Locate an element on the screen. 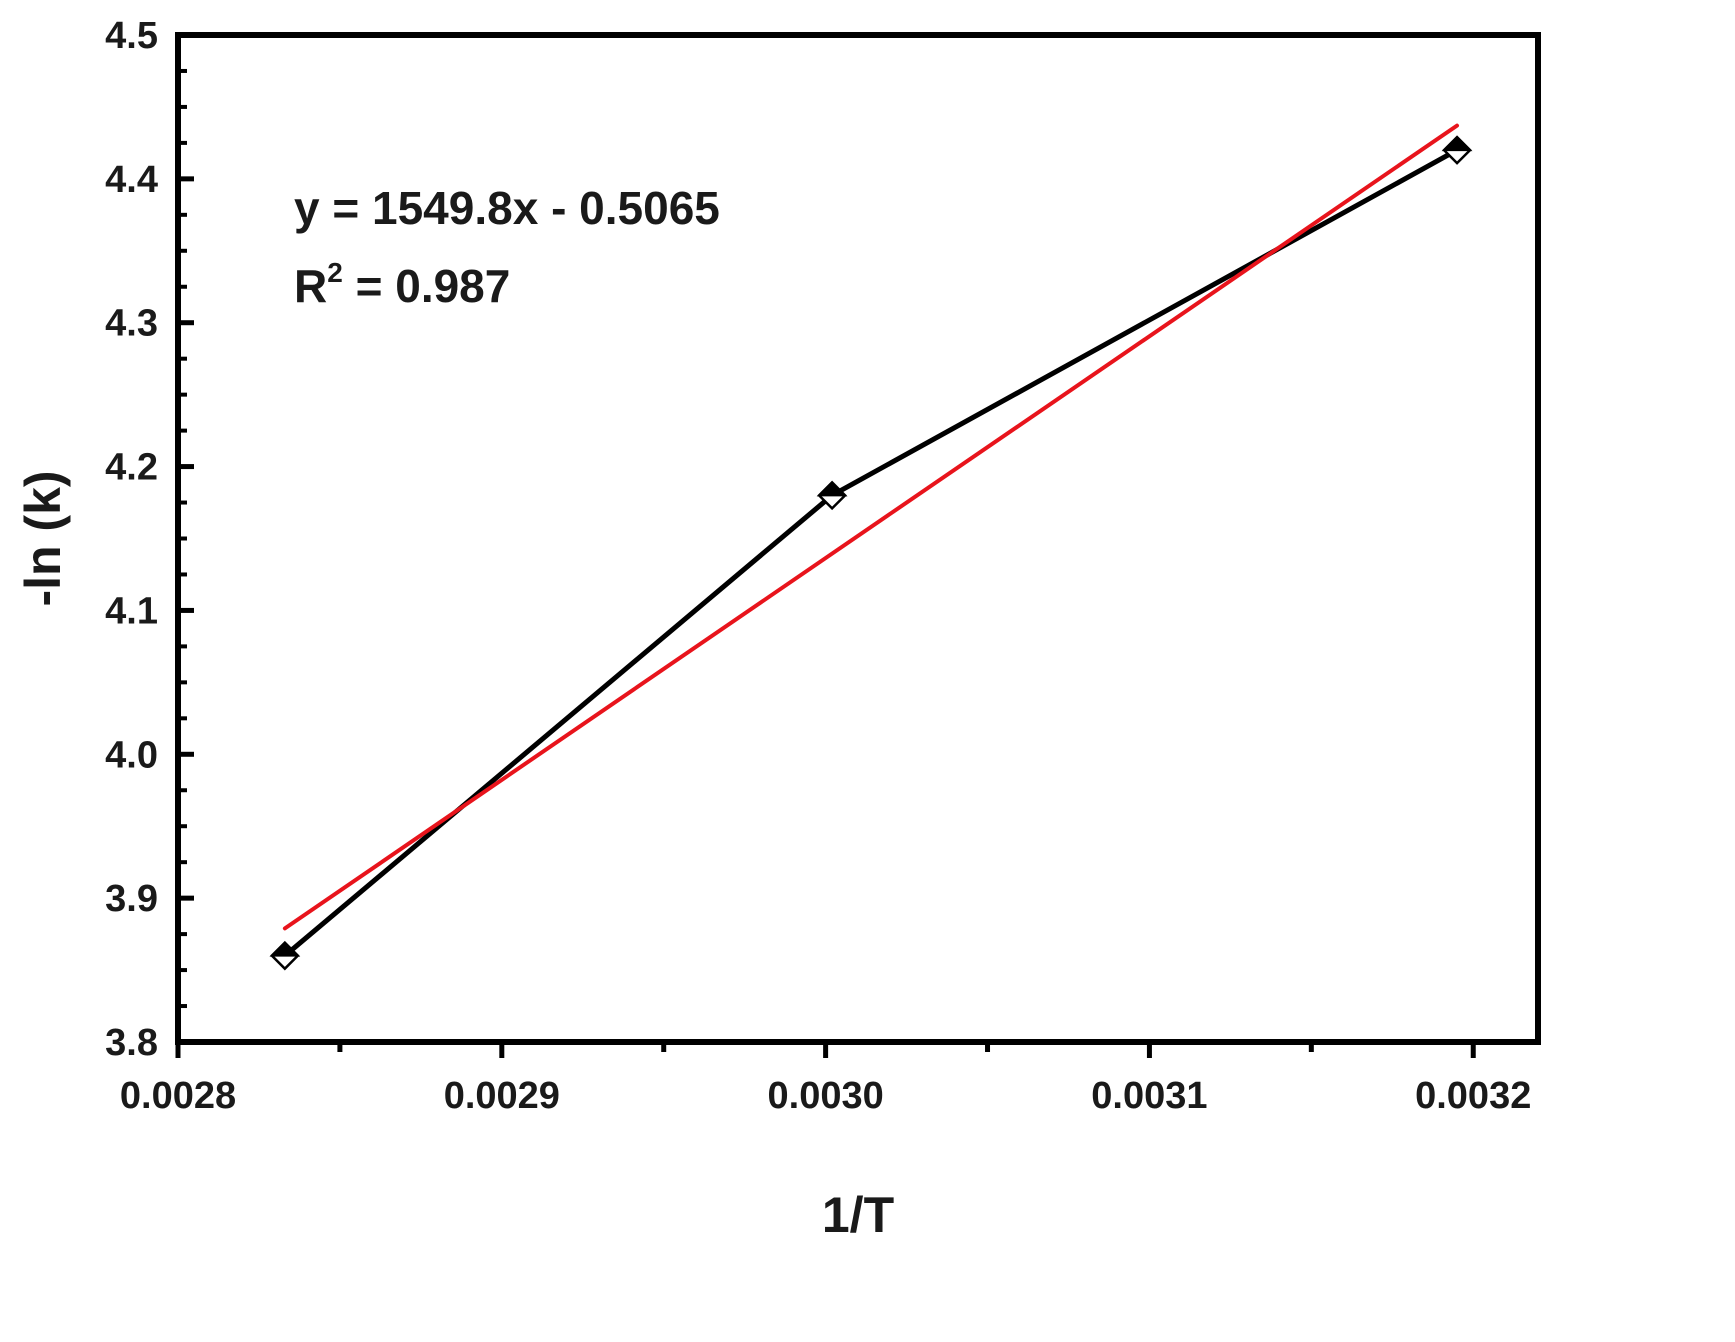  x-tick-label: 0.0028 is located at coordinates (178, 1096).